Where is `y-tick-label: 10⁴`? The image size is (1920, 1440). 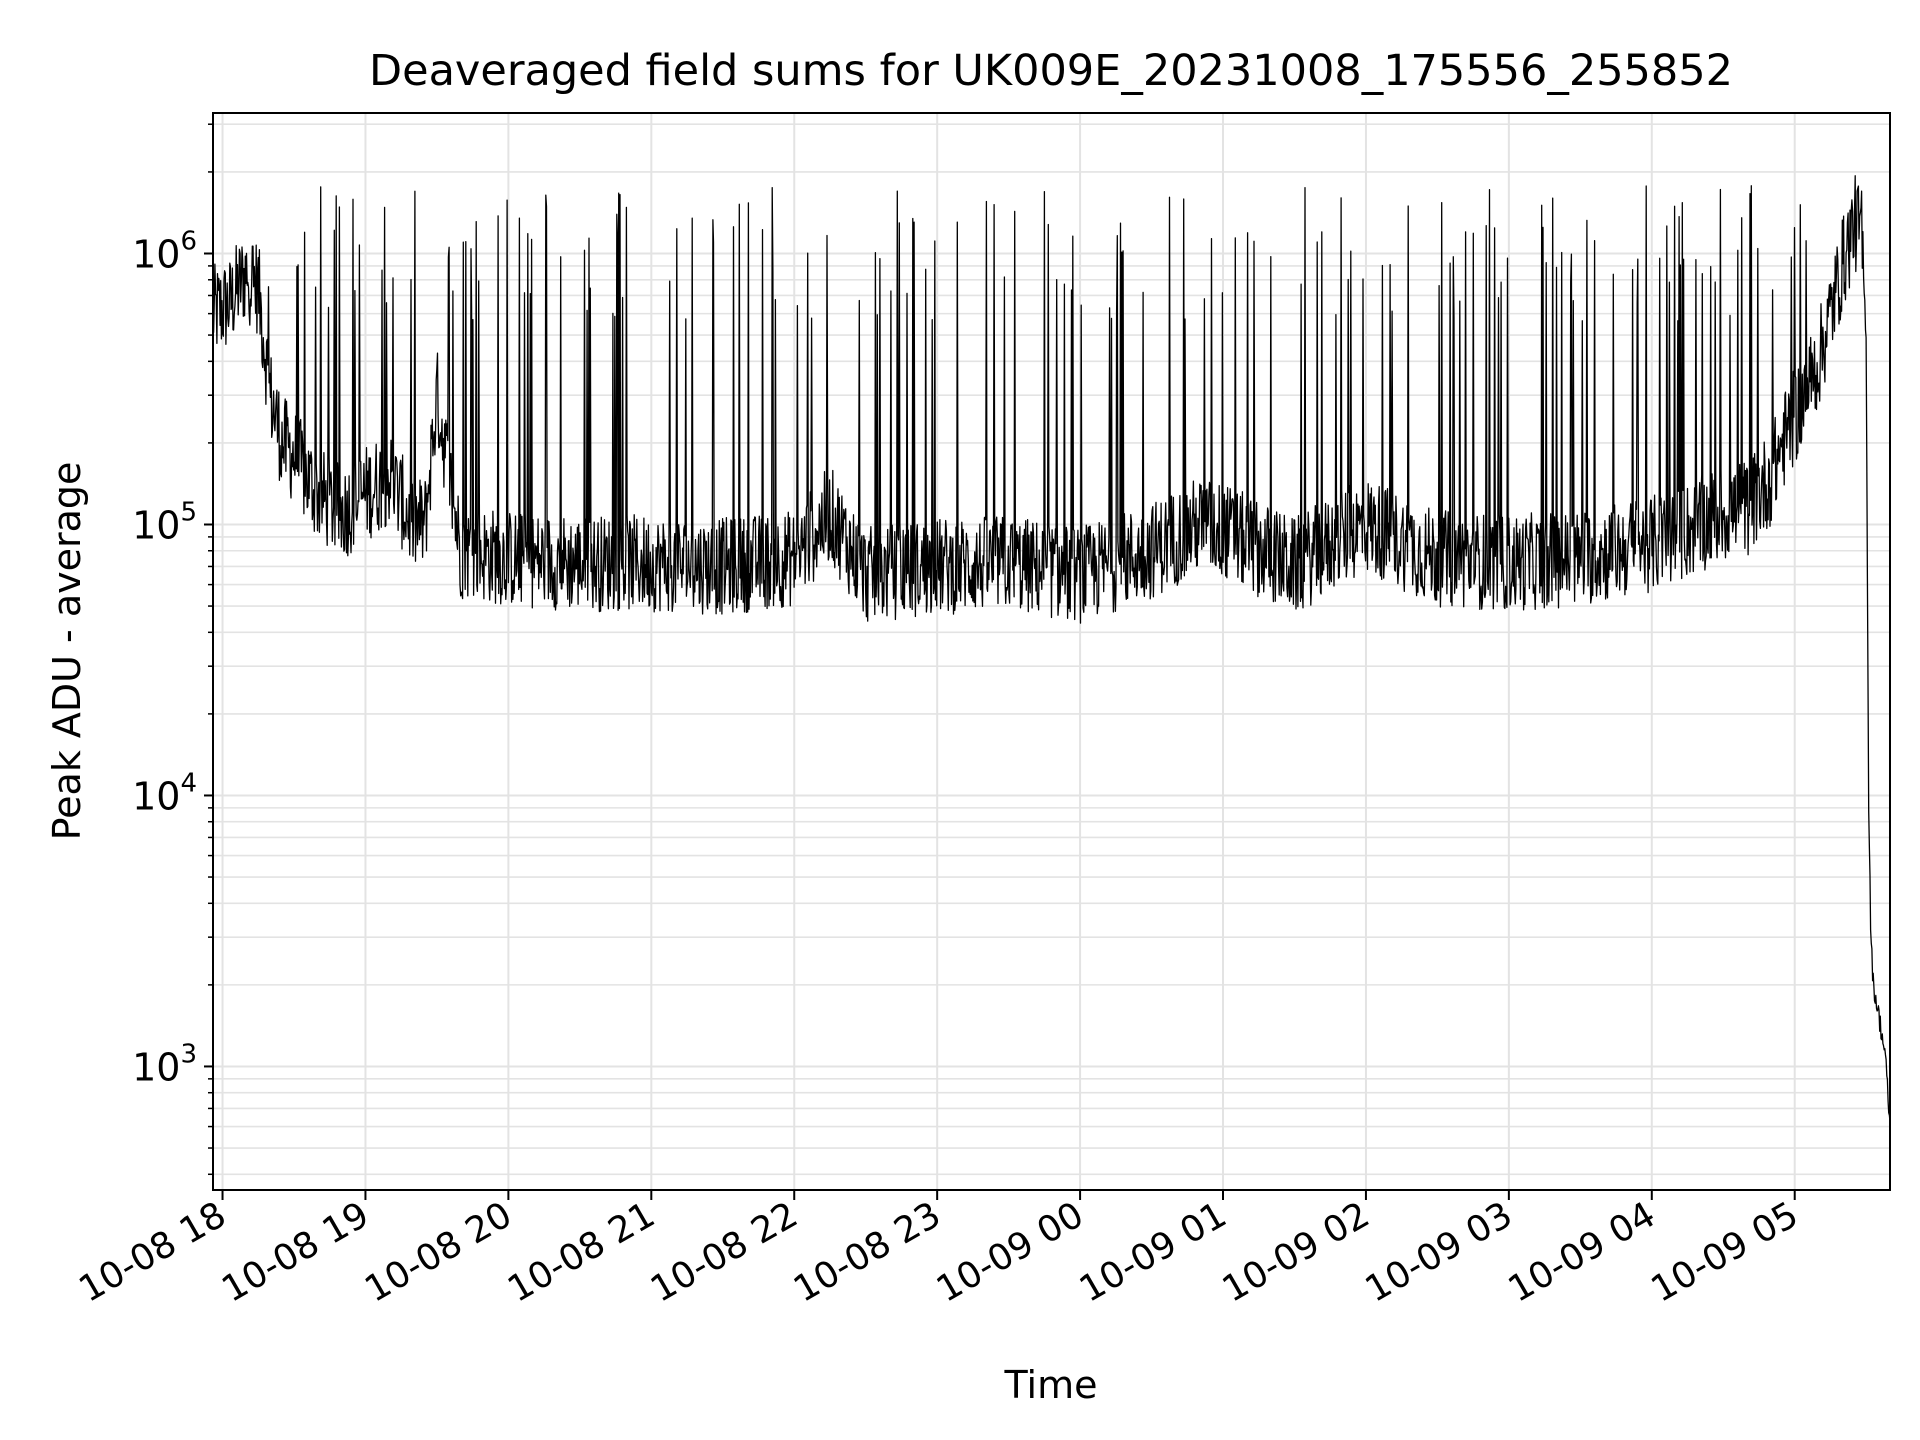
y-tick-label: 10⁴ is located at coordinates (164, 793).